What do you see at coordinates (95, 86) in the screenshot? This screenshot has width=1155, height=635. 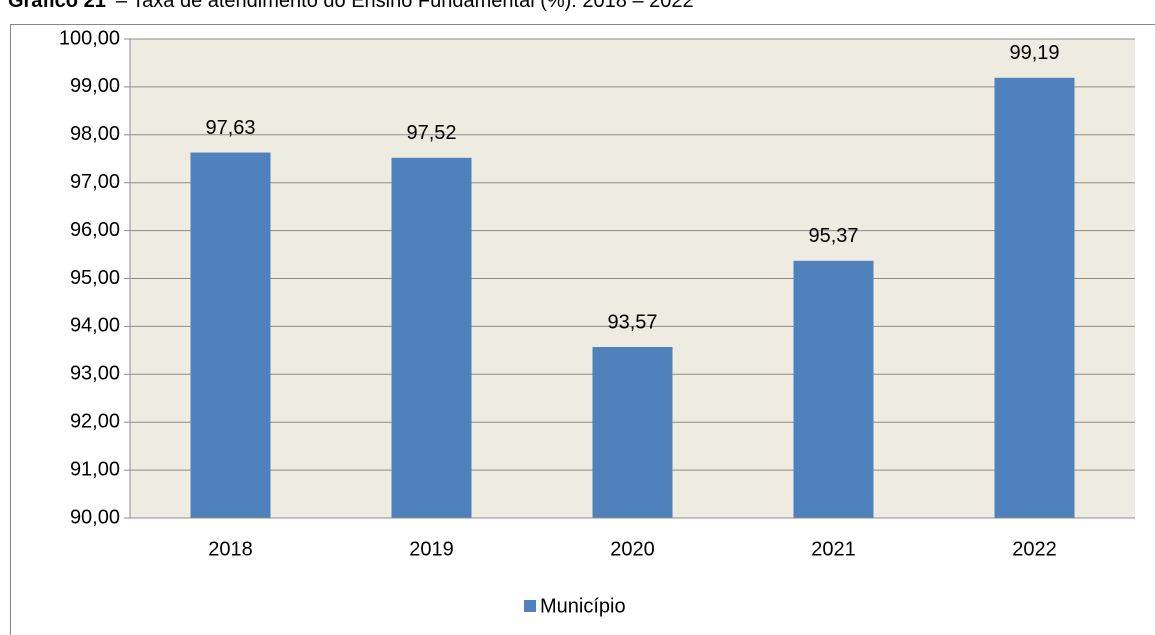 I see `y-tick-label: 99,00` at bounding box center [95, 86].